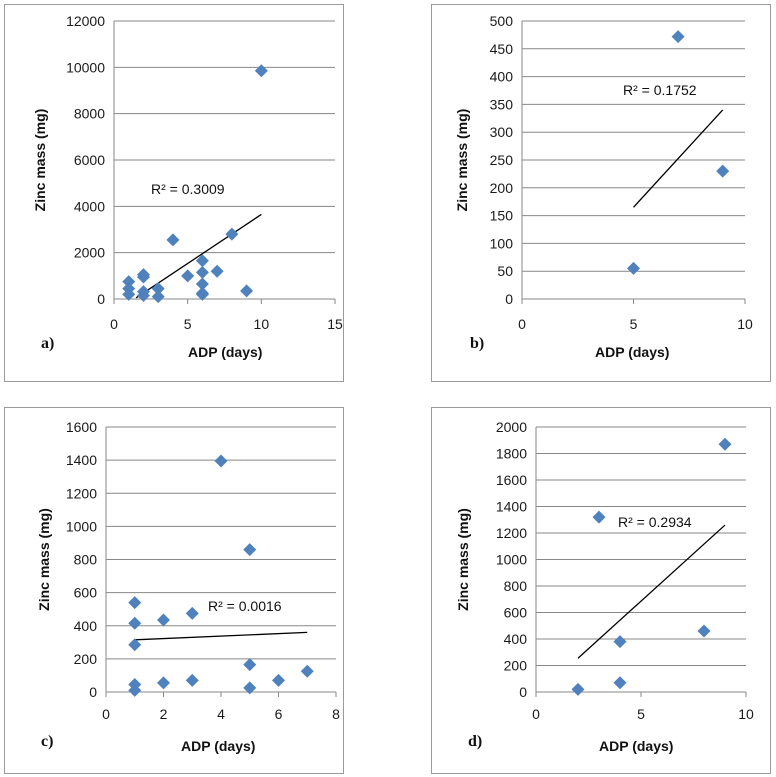  What do you see at coordinates (85, 67) in the screenshot?
I see `y-tick-label: 10000` at bounding box center [85, 67].